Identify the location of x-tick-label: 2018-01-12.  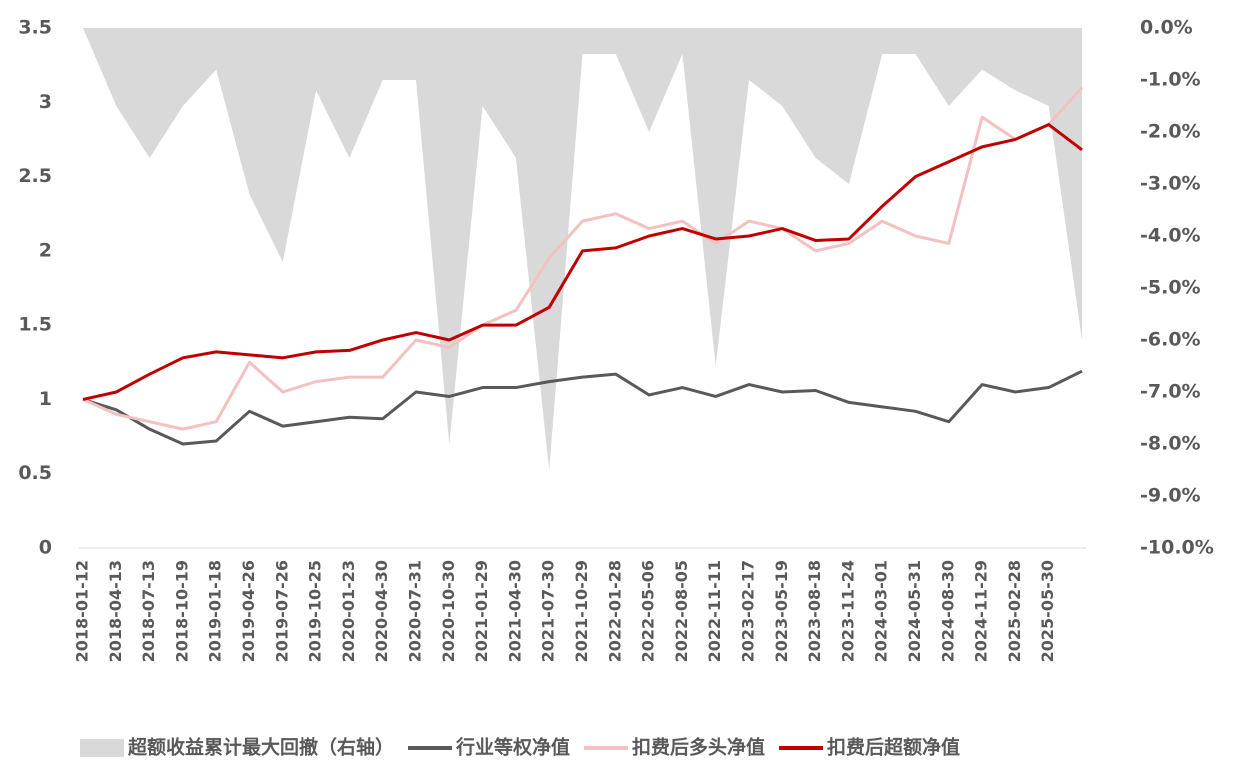
(82, 611).